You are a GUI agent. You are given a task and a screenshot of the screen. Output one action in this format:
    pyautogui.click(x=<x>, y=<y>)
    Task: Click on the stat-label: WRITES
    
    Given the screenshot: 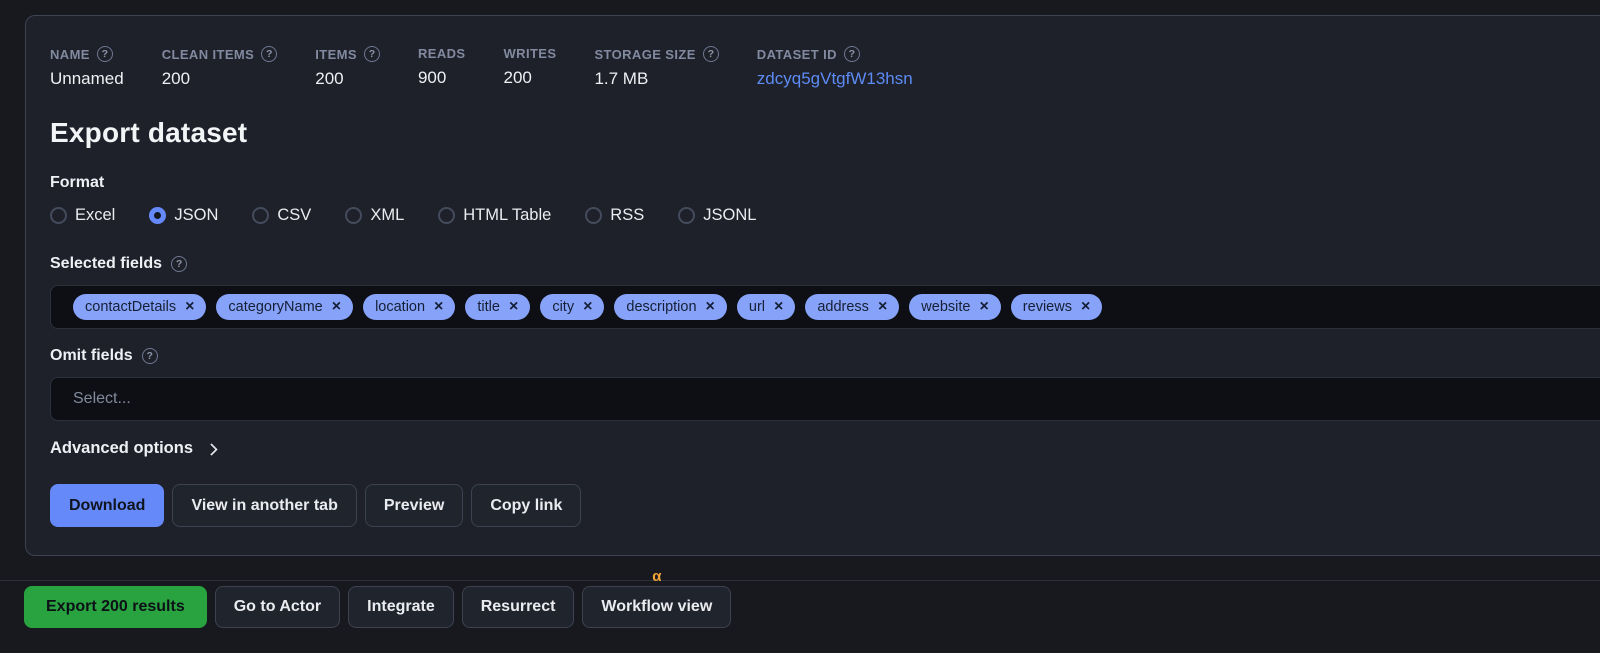 What is the action you would take?
    pyautogui.click(x=529, y=53)
    